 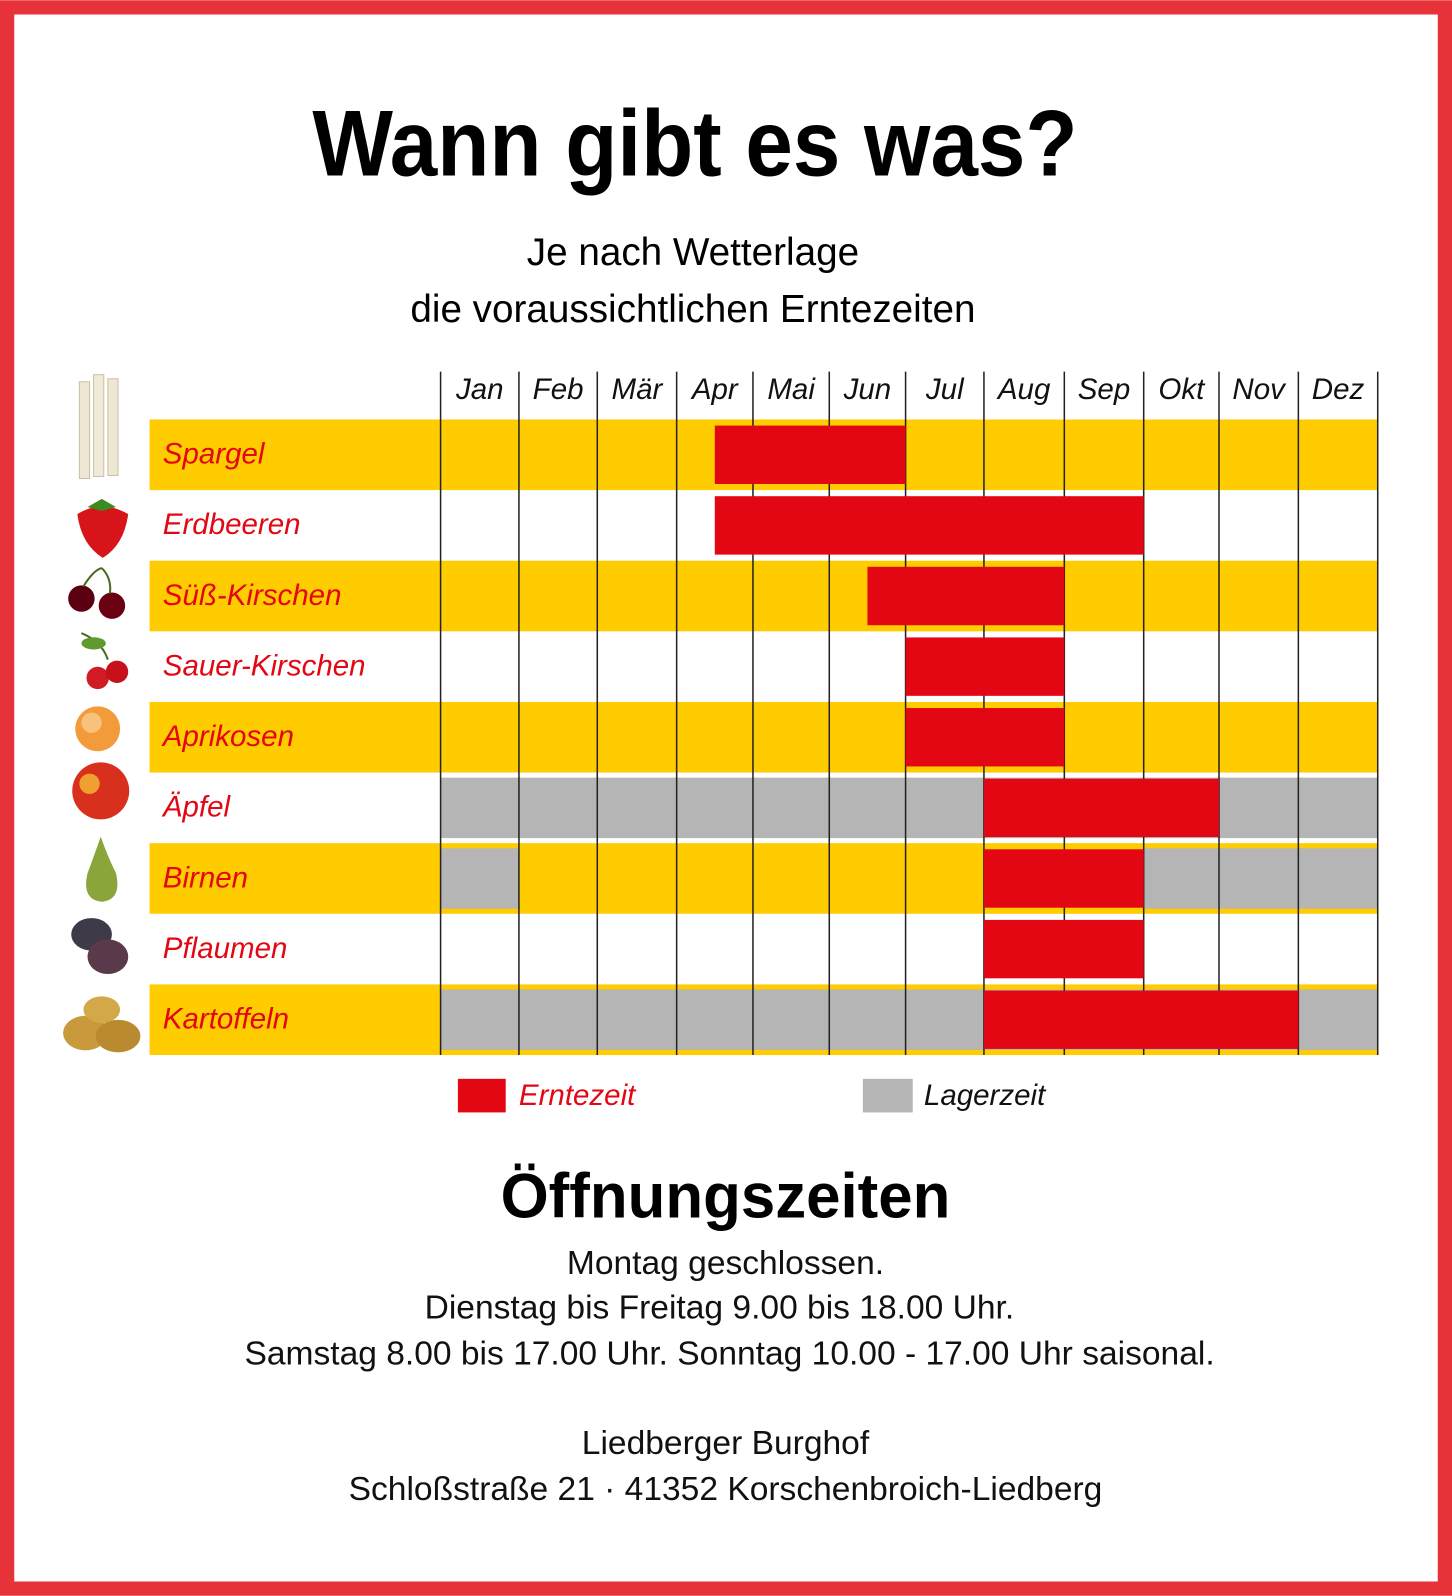 What do you see at coordinates (98, 729) in the screenshot?
I see `apricot-icon` at bounding box center [98, 729].